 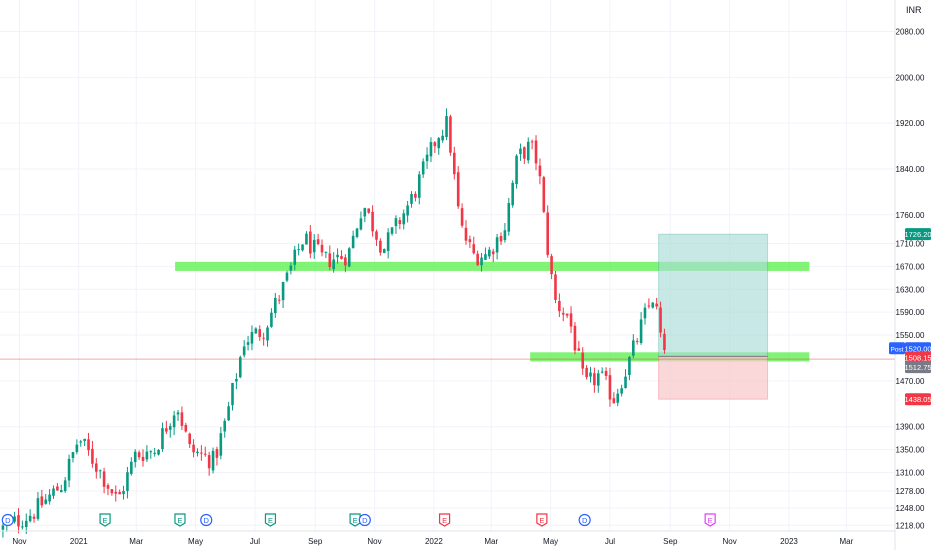 I want to click on x-tick-label: Mar, so click(x=846, y=541).